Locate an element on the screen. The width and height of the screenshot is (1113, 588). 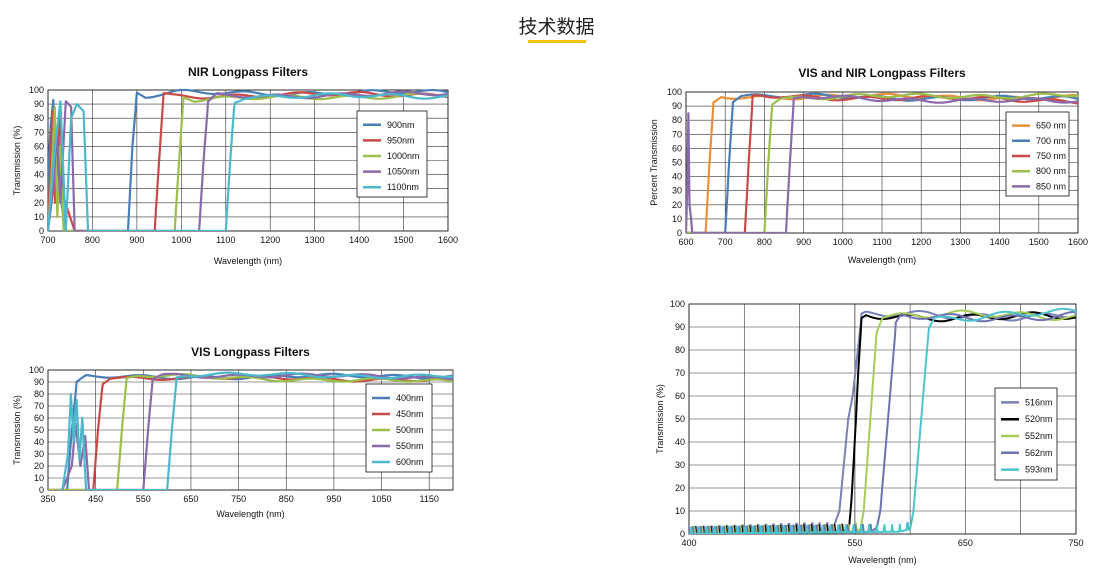
legend-label-950nm: 950nm is located at coordinates (401, 140).